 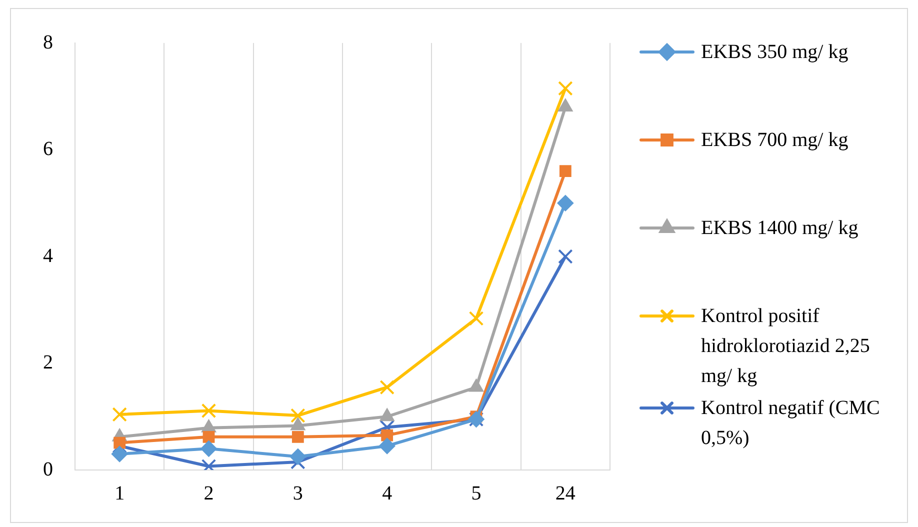 What do you see at coordinates (119, 493) in the screenshot?
I see `x-tick-label: 1` at bounding box center [119, 493].